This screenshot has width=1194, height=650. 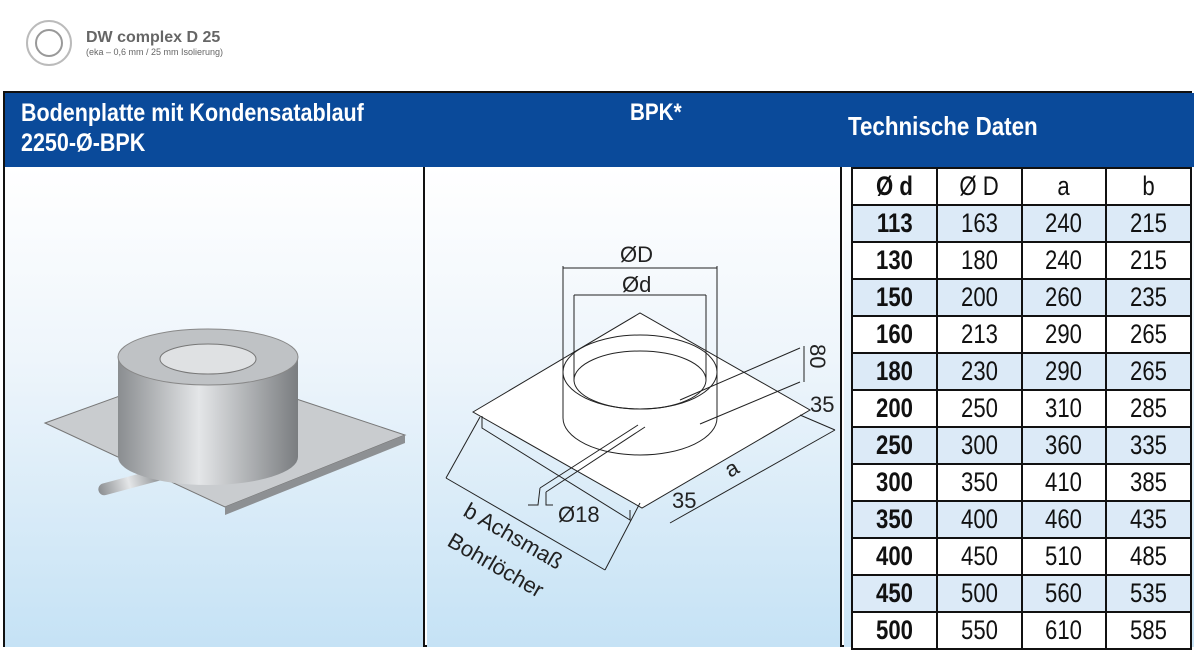 What do you see at coordinates (1064, 630) in the screenshot?
I see `table-cell: 610` at bounding box center [1064, 630].